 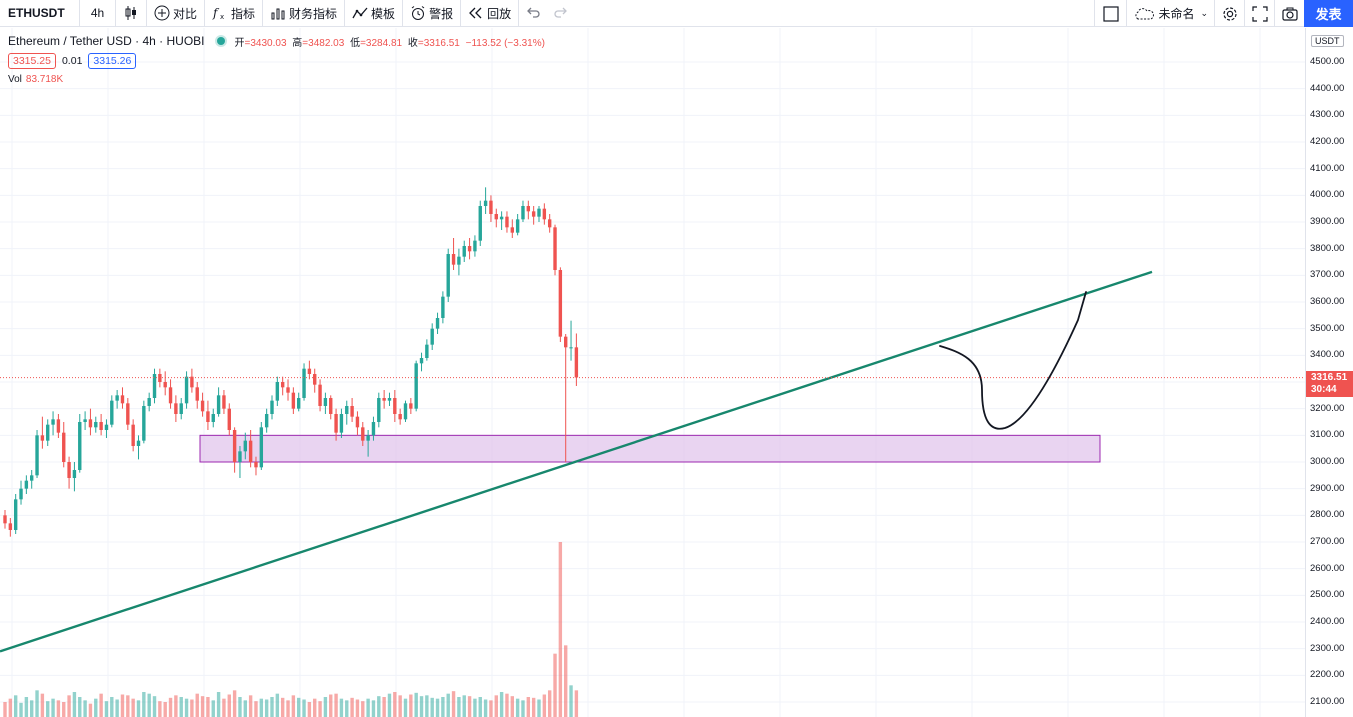 I want to click on symbol-search-button: ETHUSDT, so click(x=40, y=13).